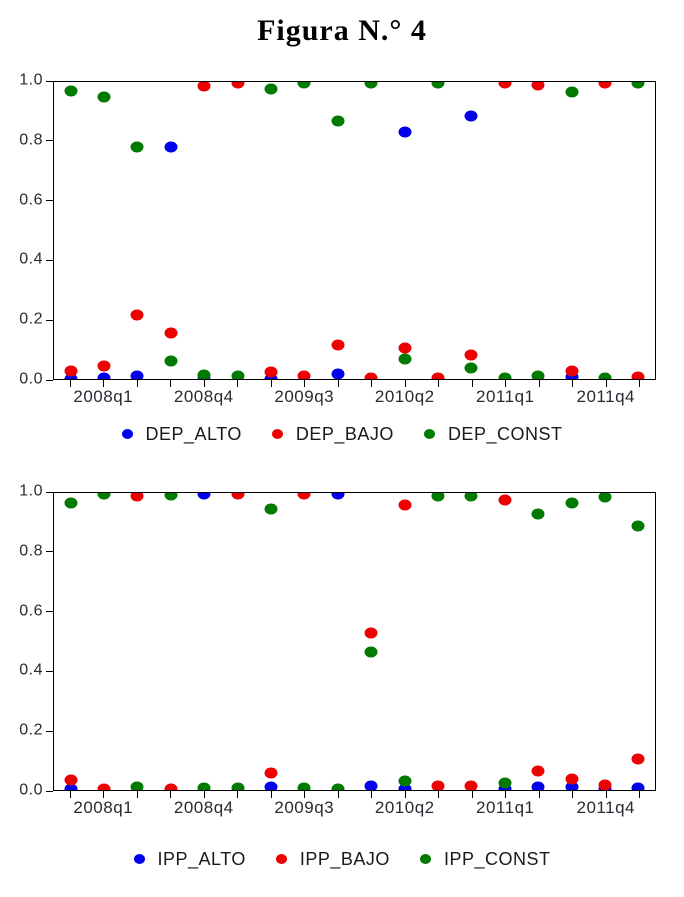 The width and height of the screenshot is (684, 897). I want to click on legend-label: DEP_ALTO, so click(193, 433).